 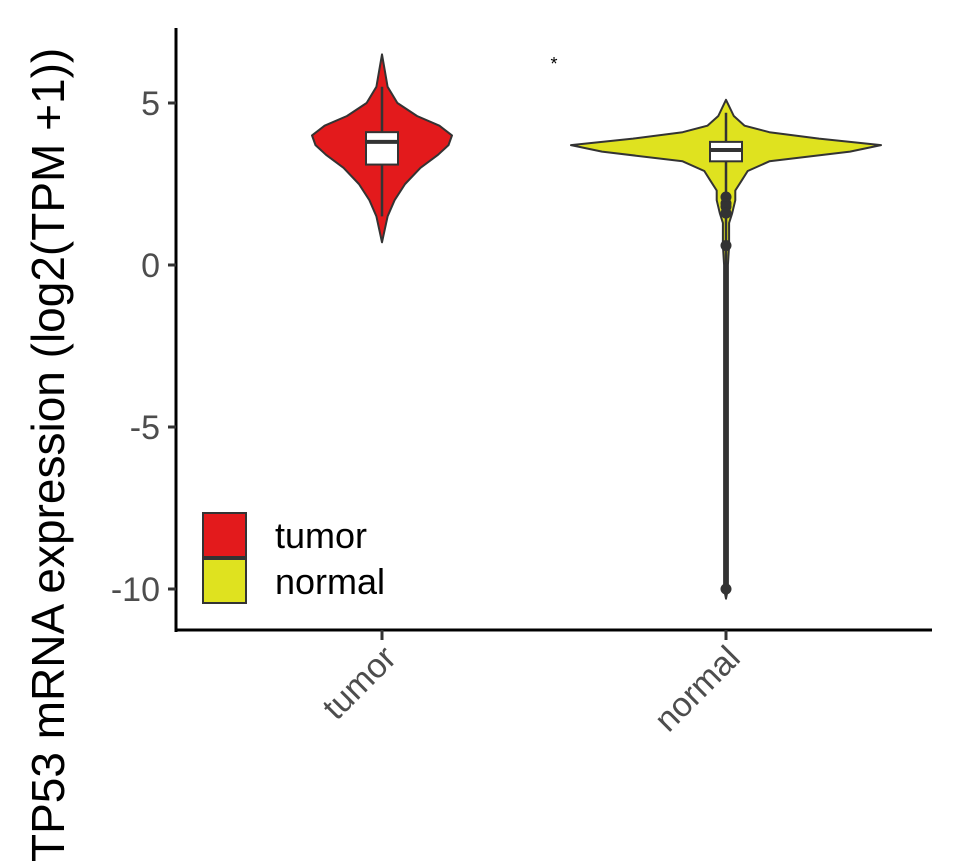 I want to click on legend-label-tumor: tumor, so click(x=321, y=535).